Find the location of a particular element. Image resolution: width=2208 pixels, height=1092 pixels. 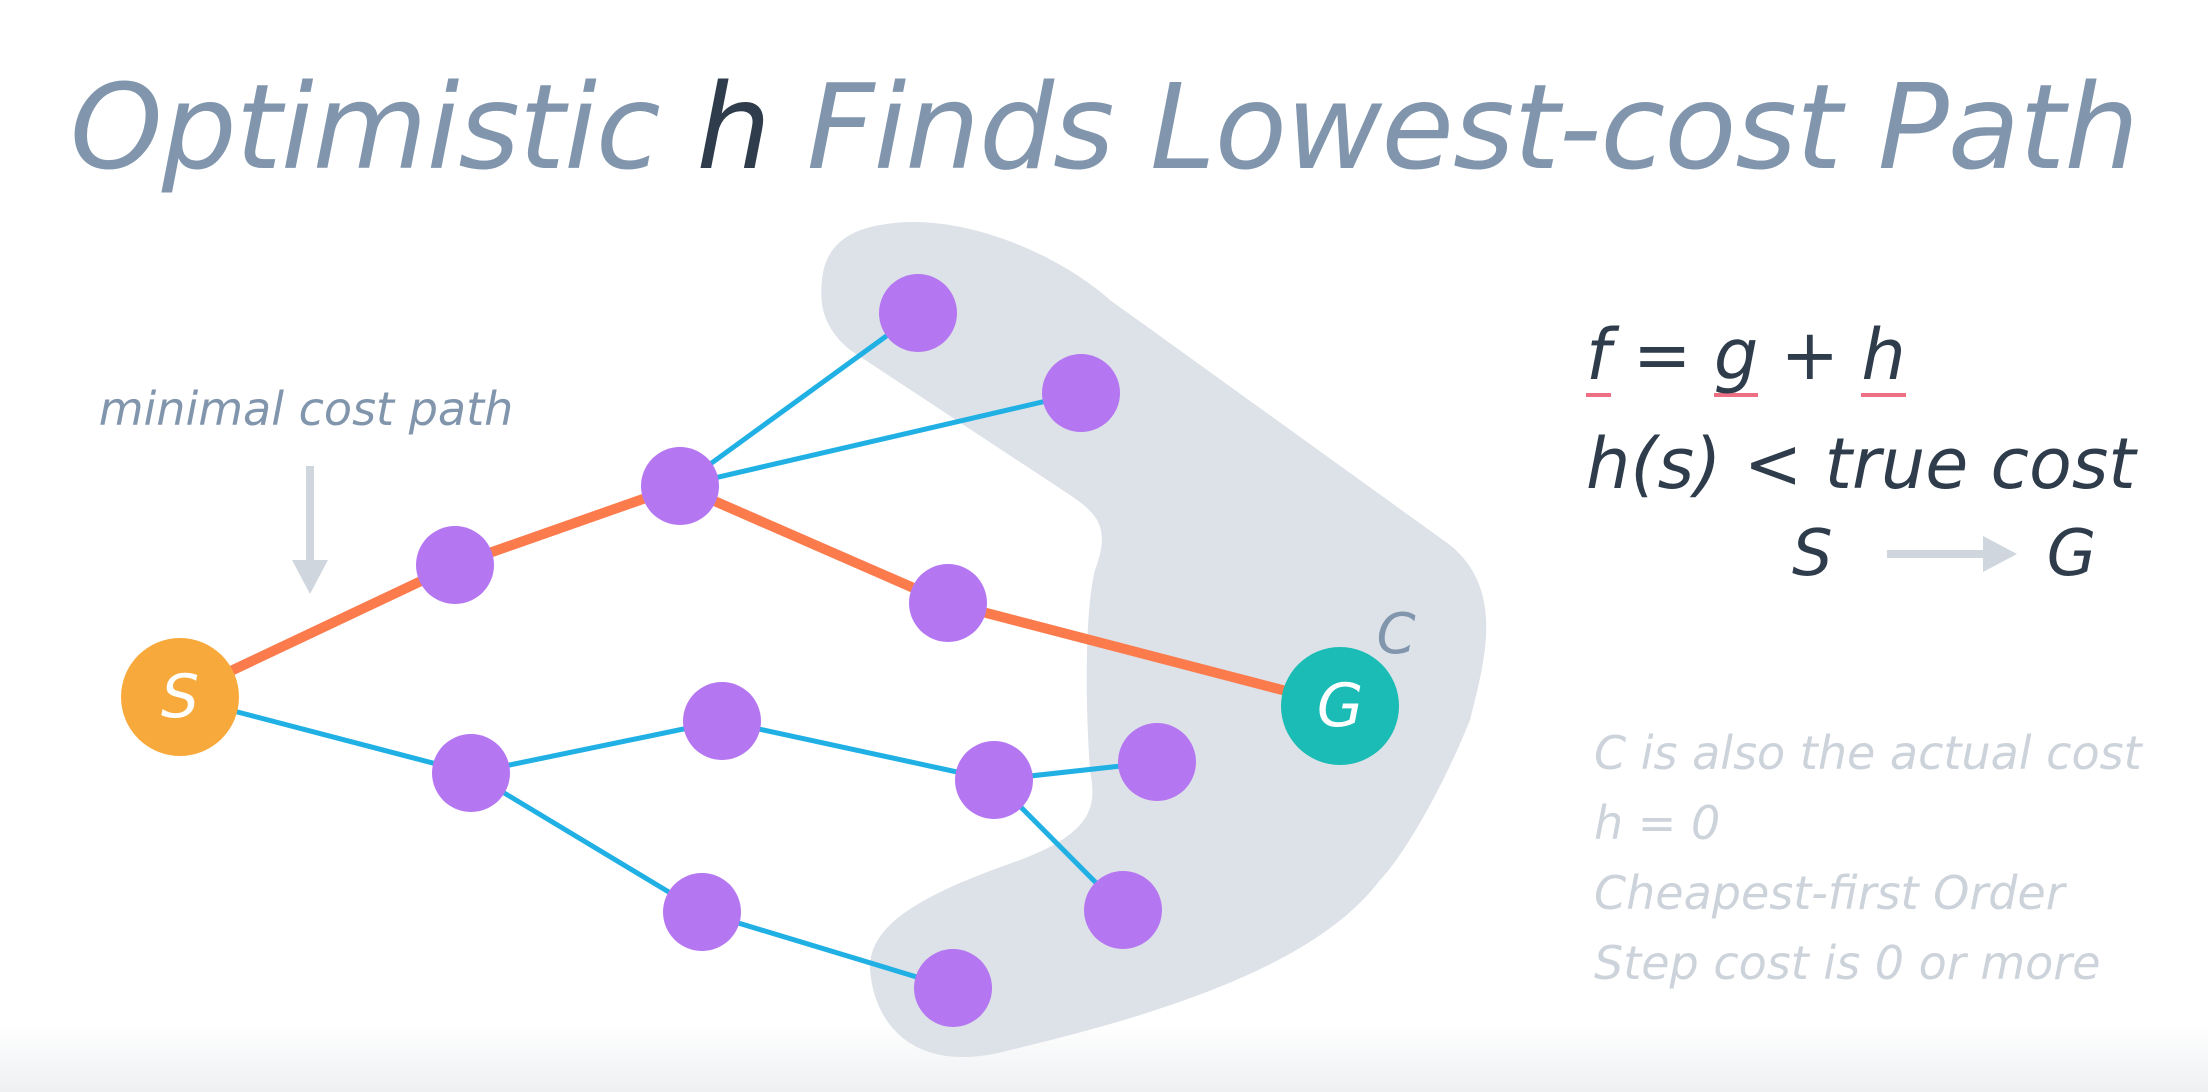

start-node is located at coordinates (180, 697).